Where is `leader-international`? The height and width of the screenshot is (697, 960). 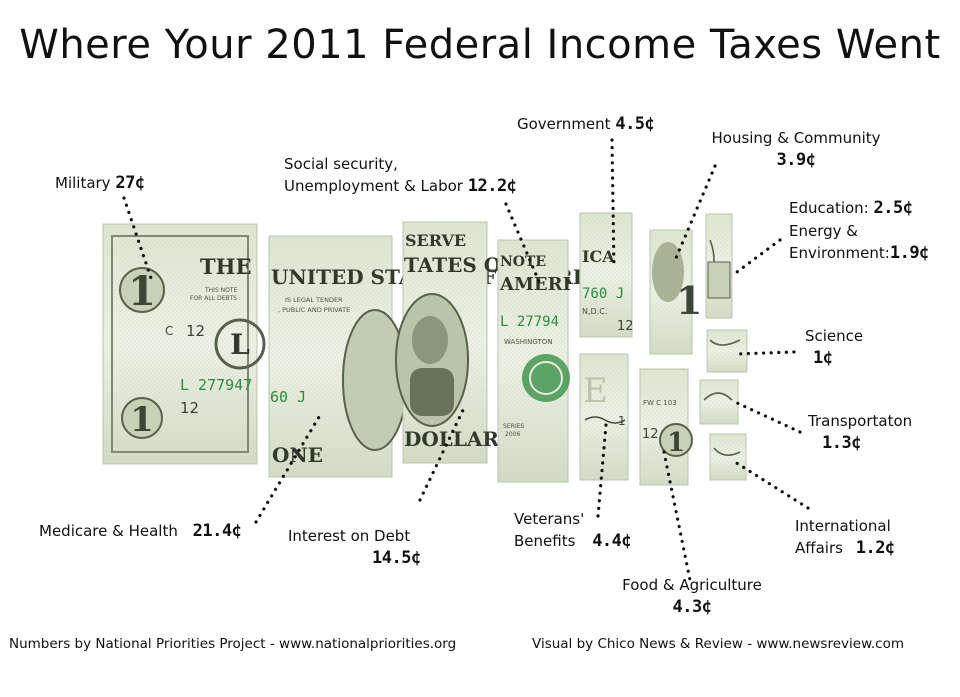 leader-international is located at coordinates (771, 485).